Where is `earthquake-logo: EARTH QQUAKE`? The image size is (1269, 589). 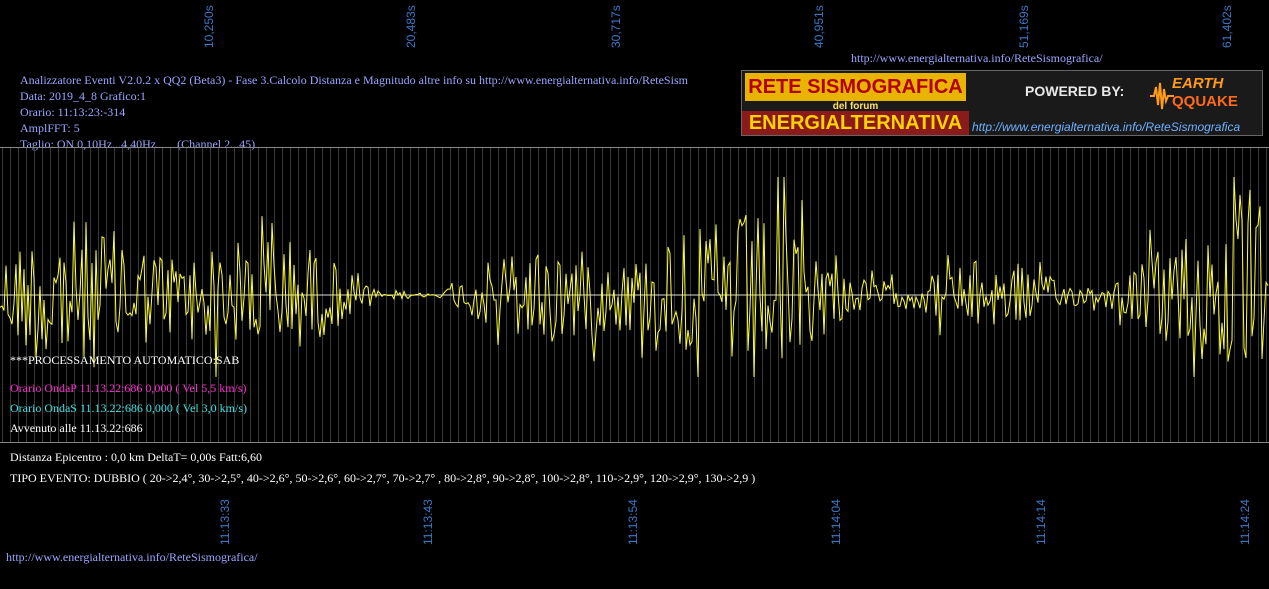
earthquake-logo: EARTH QQUAKE is located at coordinates (1194, 95).